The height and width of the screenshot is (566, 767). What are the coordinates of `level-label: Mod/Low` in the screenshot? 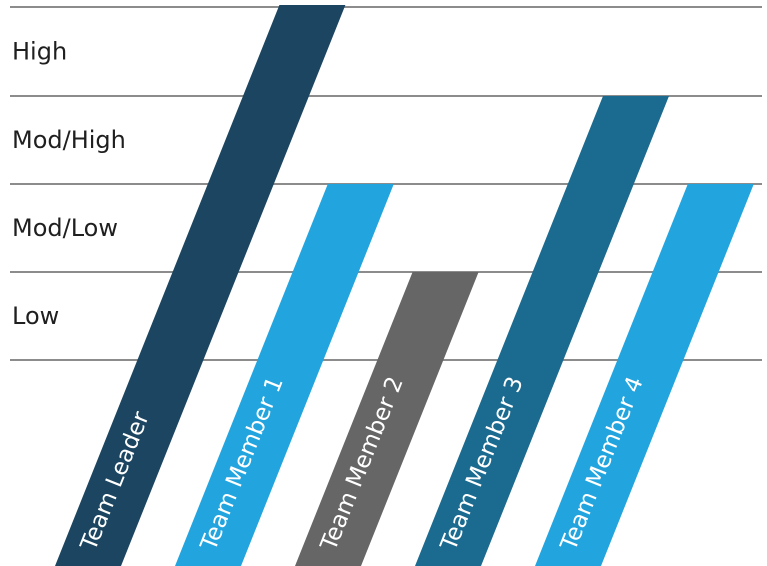 It's located at (65, 228).